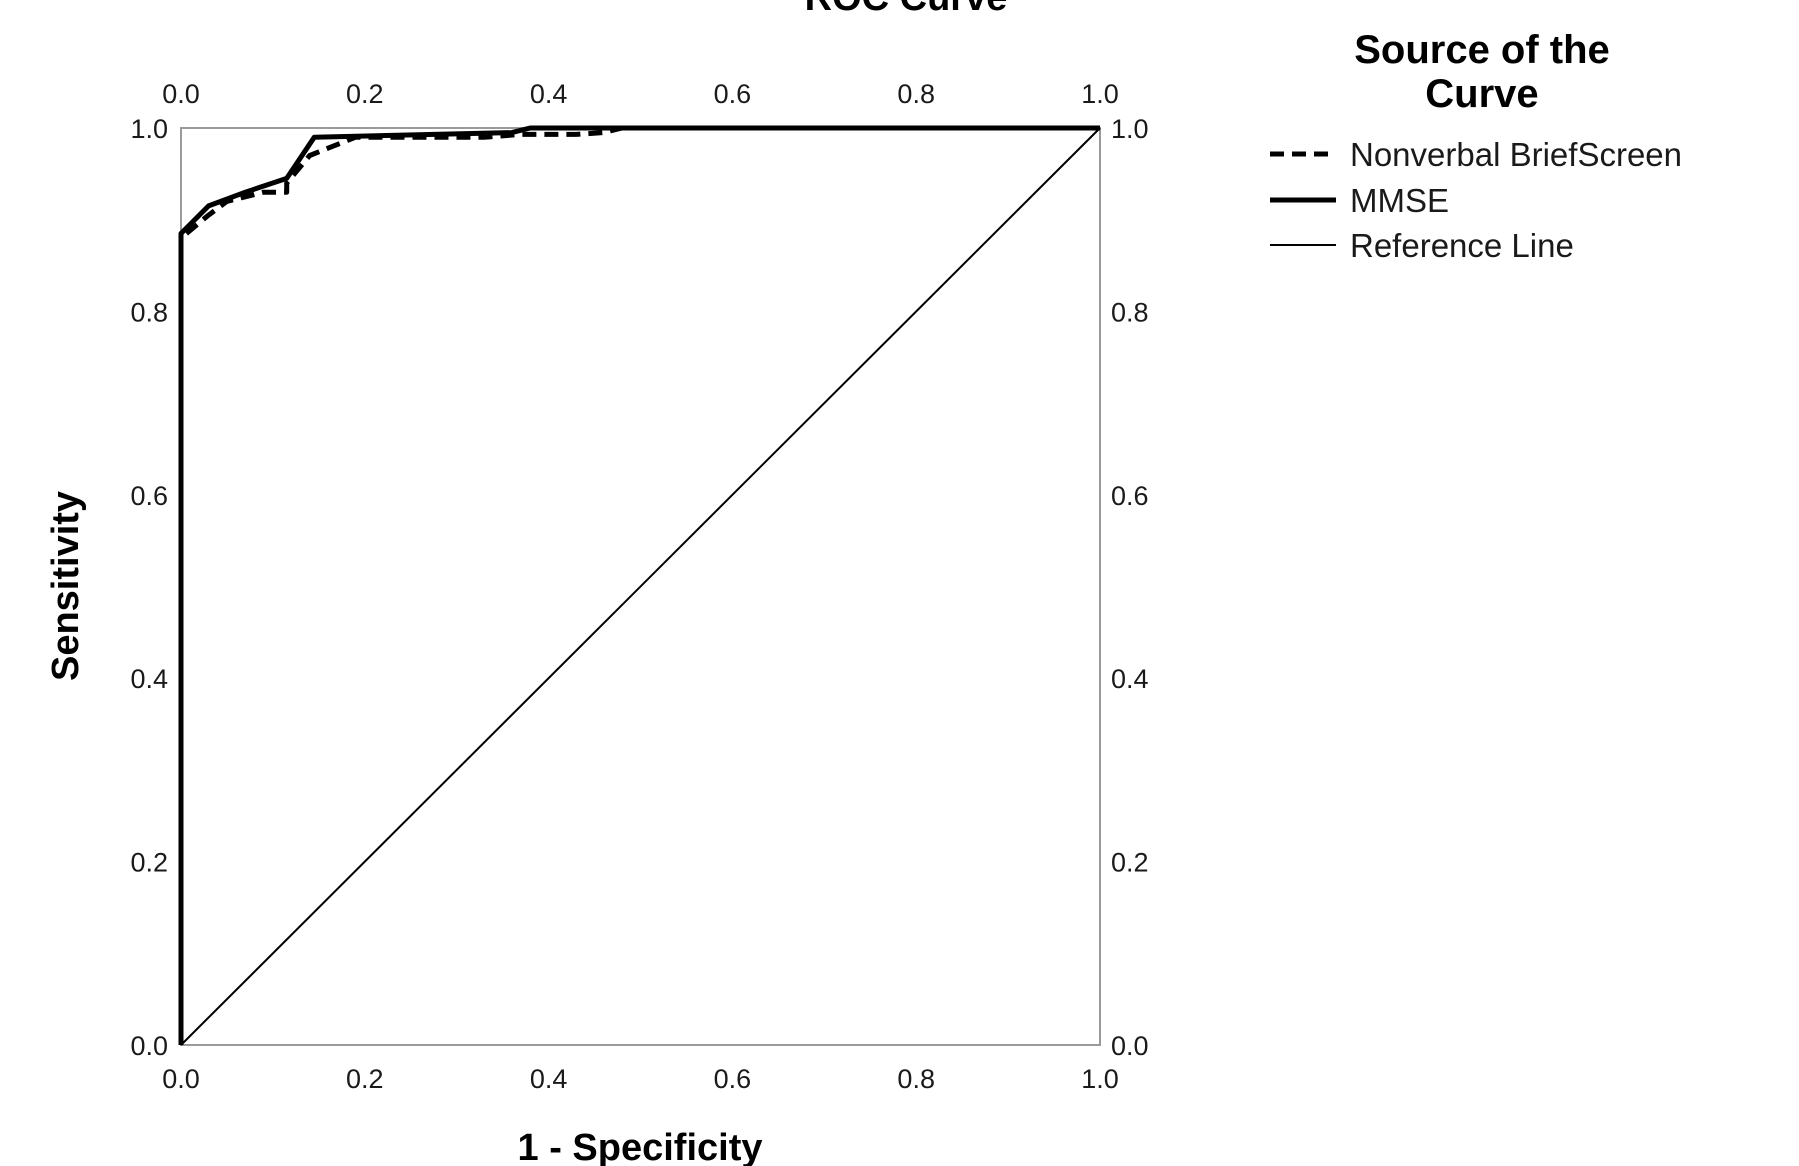 Image resolution: width=1799 pixels, height=1166 pixels. What do you see at coordinates (733, 94) in the screenshot?
I see `x-tick-label-top: 0.6` at bounding box center [733, 94].